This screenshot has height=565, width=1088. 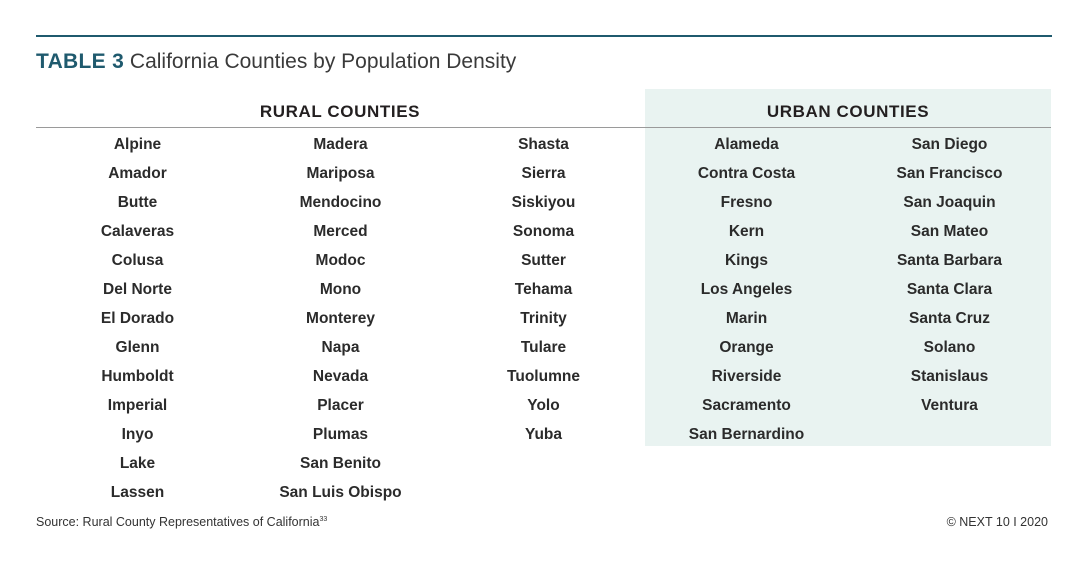 I want to click on county-cell: Orange, so click(x=746, y=347).